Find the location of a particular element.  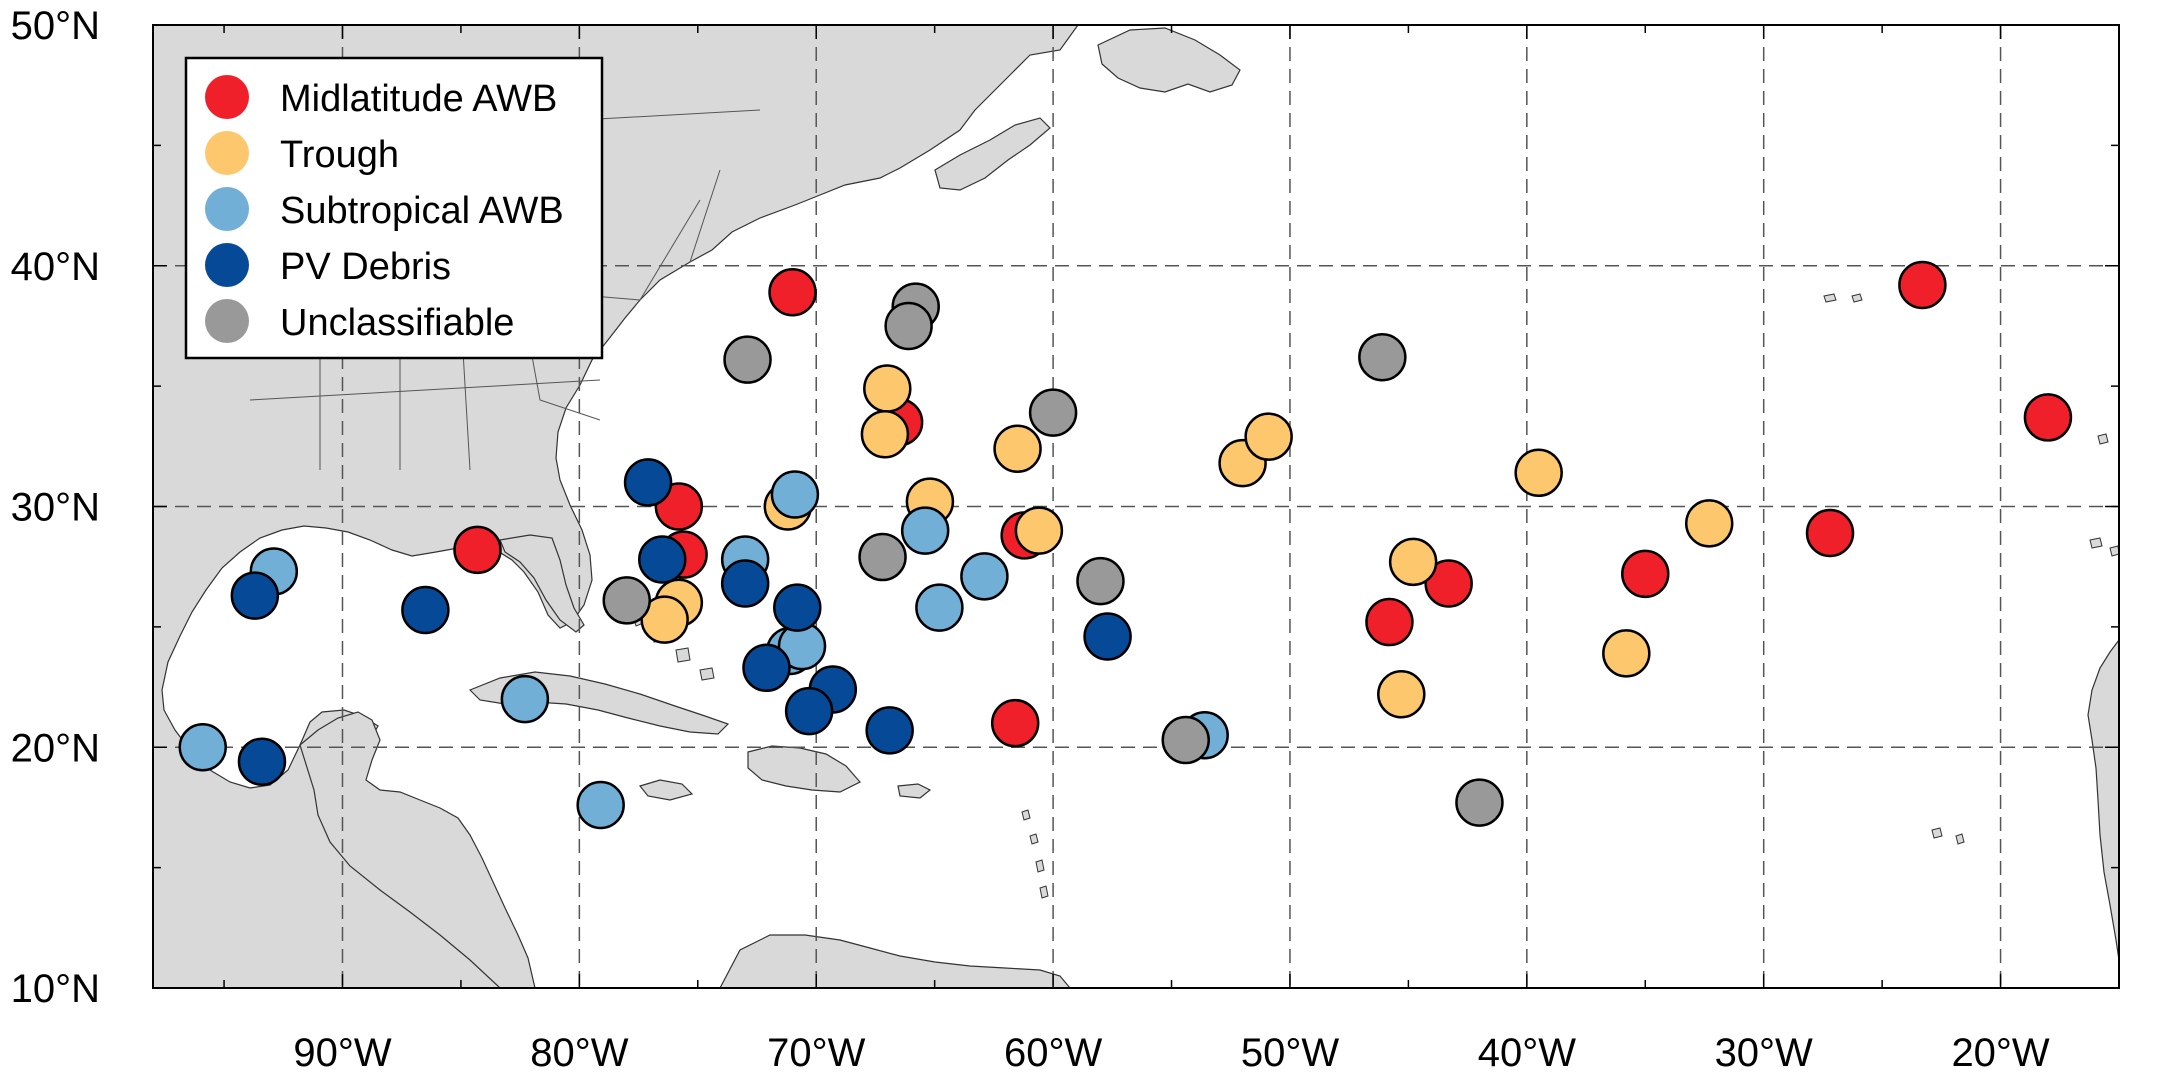

land-south-america is located at coordinates (895, 961).